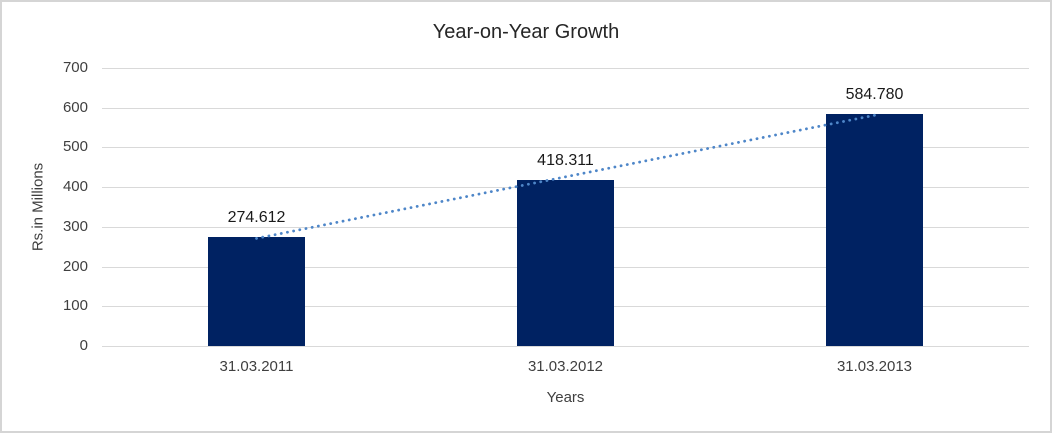  Describe the element at coordinates (565, 160) in the screenshot. I see `bar-value-label: 418.311` at that location.